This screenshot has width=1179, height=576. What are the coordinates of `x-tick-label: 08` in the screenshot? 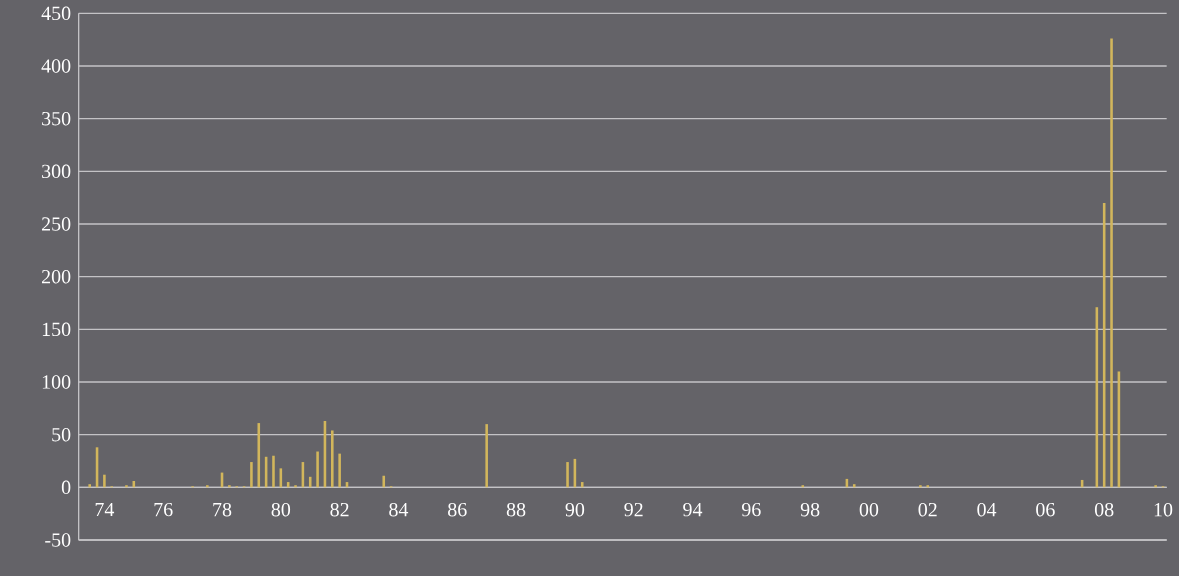 It's located at (1104, 509).